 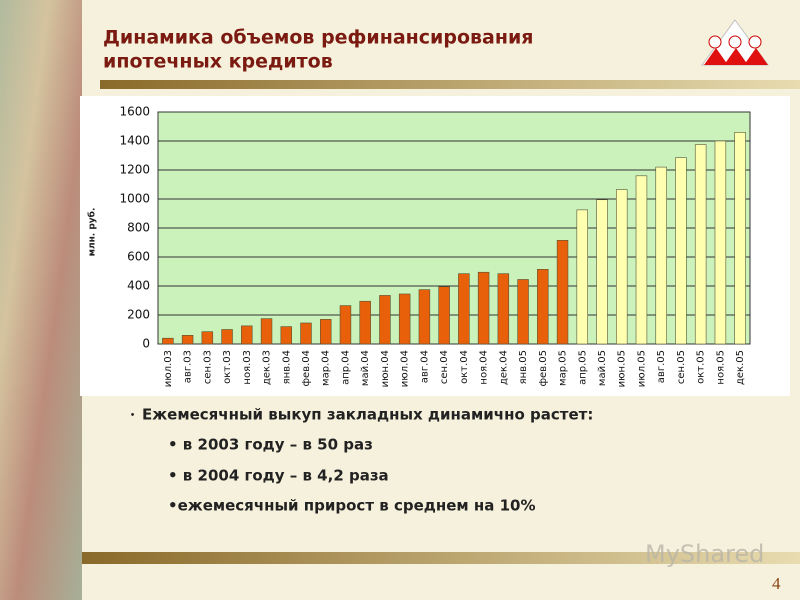 I want to click on y-tick-label: 0, so click(x=146, y=344).